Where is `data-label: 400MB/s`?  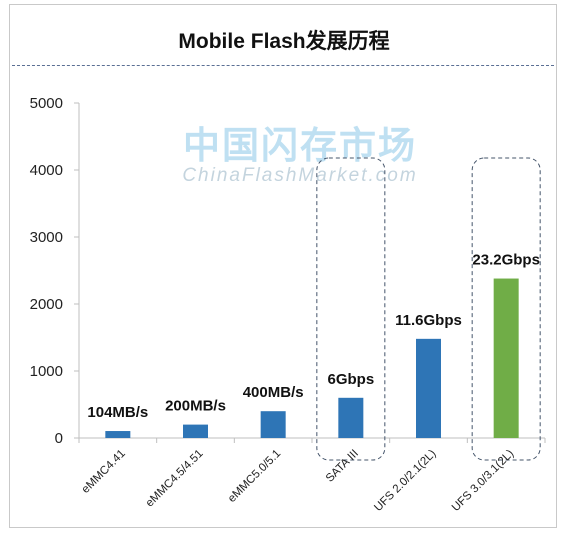
data-label: 400MB/s is located at coordinates (273, 392).